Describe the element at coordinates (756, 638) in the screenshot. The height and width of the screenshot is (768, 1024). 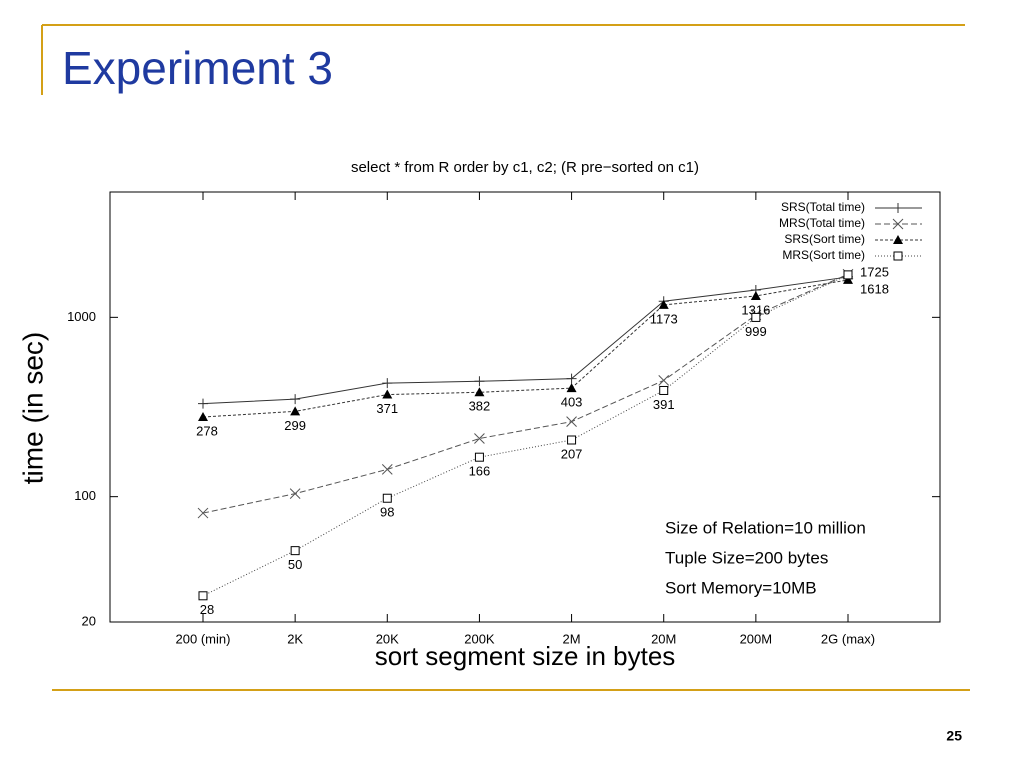
I see `x-tick-label: 200M` at that location.